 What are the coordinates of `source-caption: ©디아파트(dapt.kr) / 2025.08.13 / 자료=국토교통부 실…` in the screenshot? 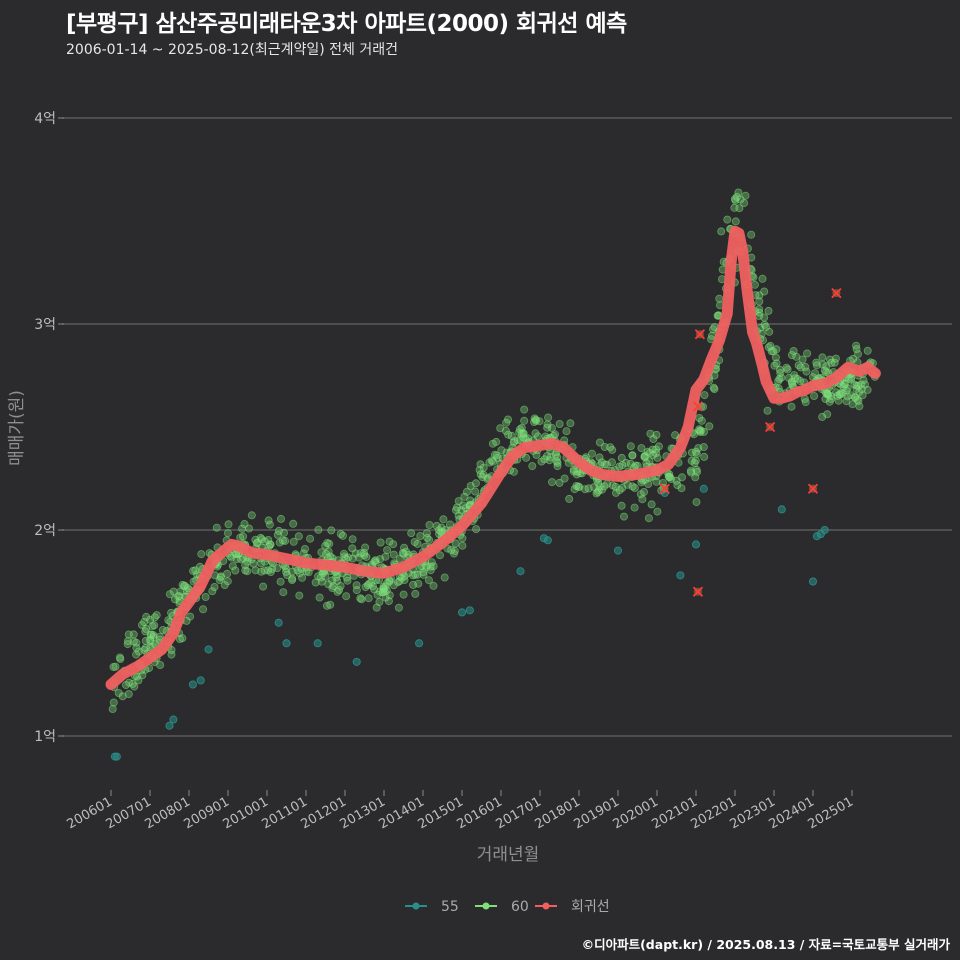 It's located at (765, 944).